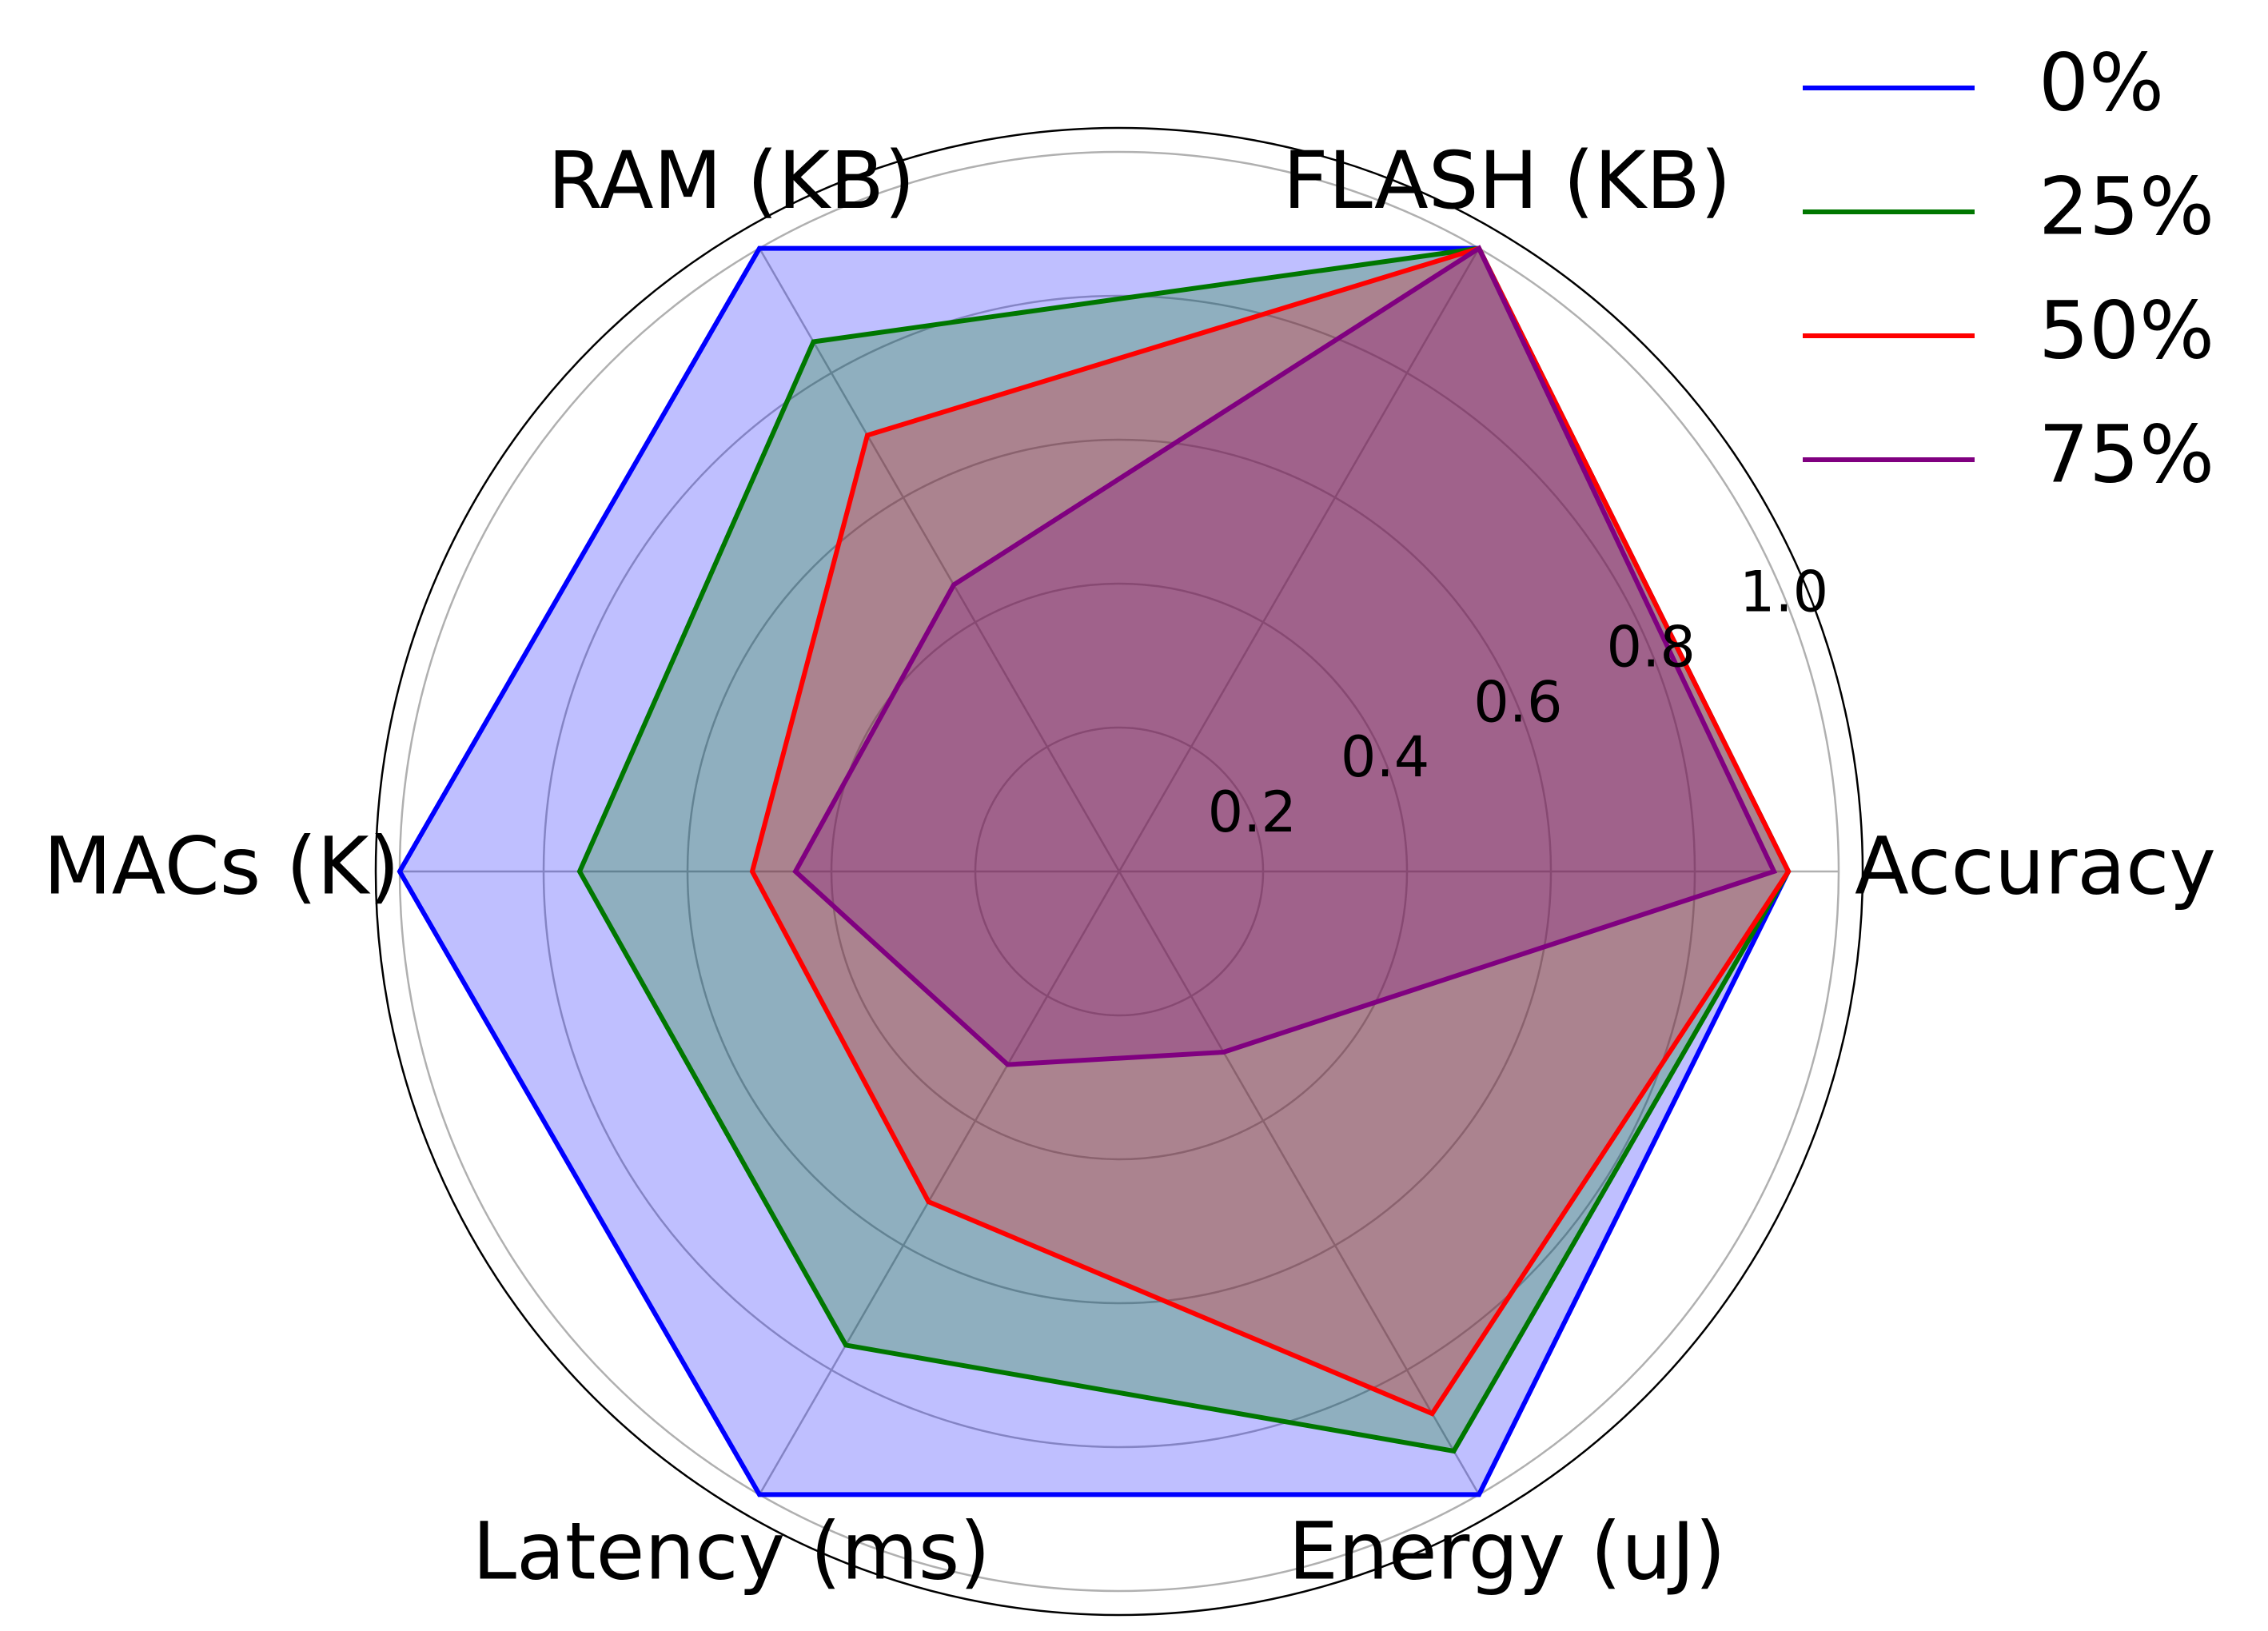  I want to click on axis-label-4: MACs (K), so click(221, 866).